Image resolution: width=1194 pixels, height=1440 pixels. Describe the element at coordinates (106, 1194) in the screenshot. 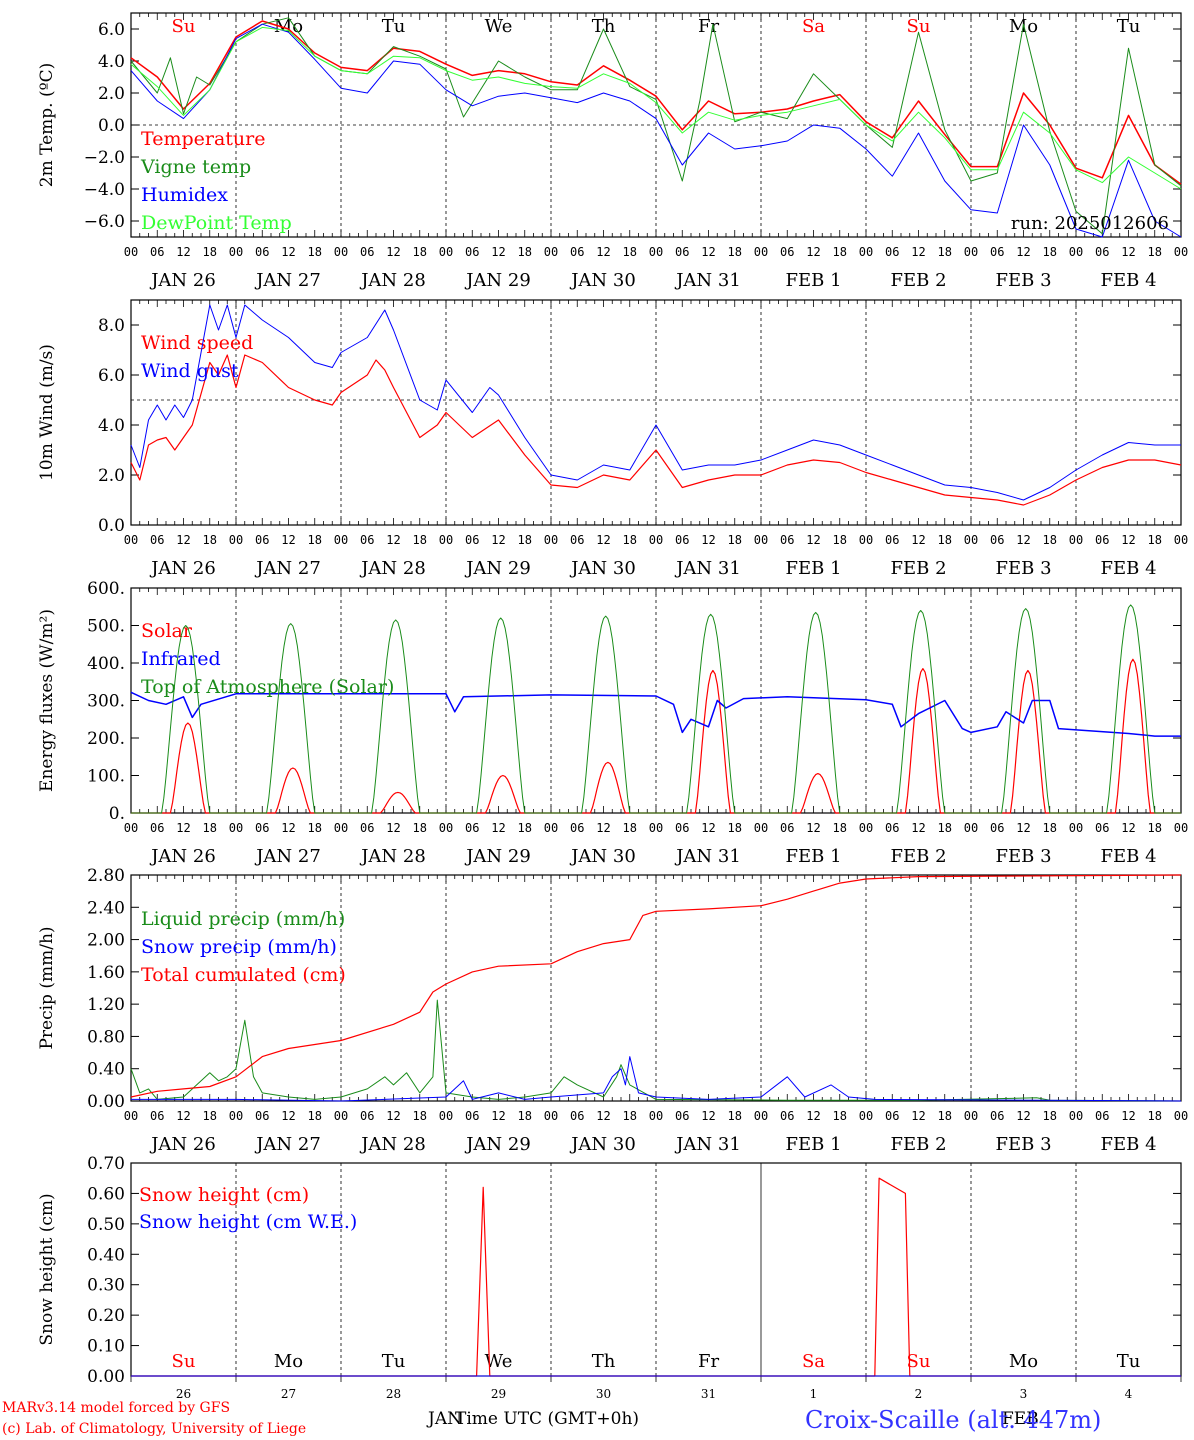

I see `y-tick-label: 0.60` at that location.